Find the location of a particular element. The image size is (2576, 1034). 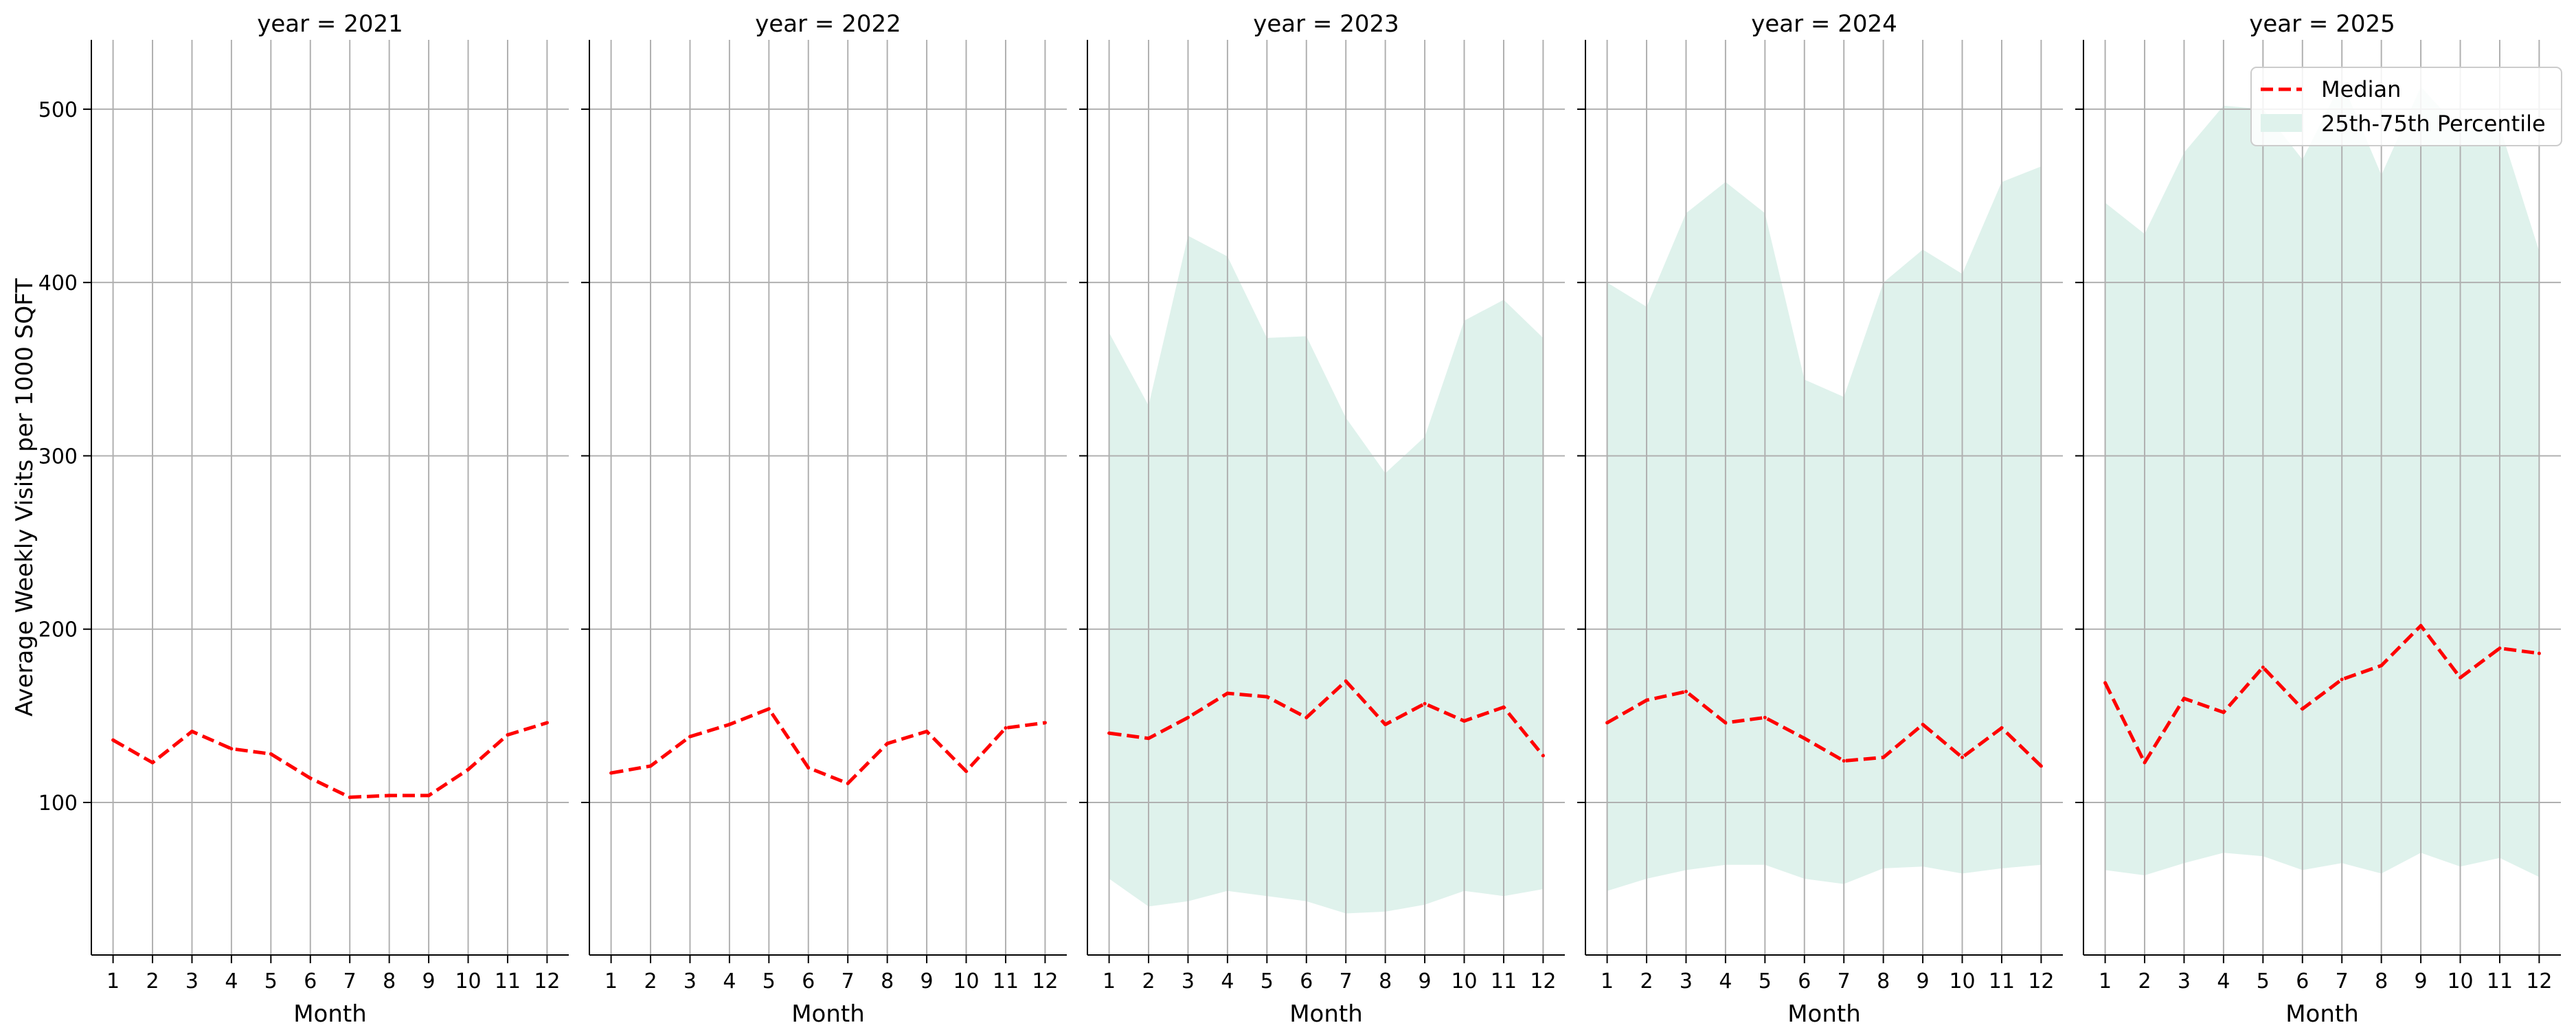

panel-title: year = 2025 is located at coordinates (2322, 24).